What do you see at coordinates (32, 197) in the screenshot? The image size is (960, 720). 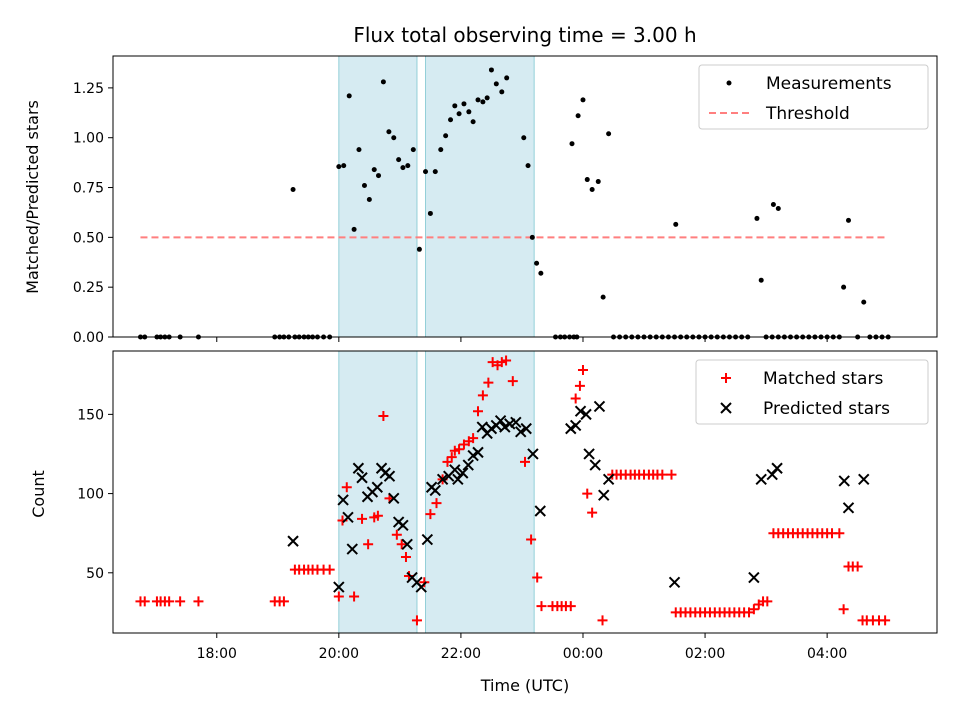 I see `top-y-axis-label: Matched/Predicted stars` at bounding box center [32, 197].